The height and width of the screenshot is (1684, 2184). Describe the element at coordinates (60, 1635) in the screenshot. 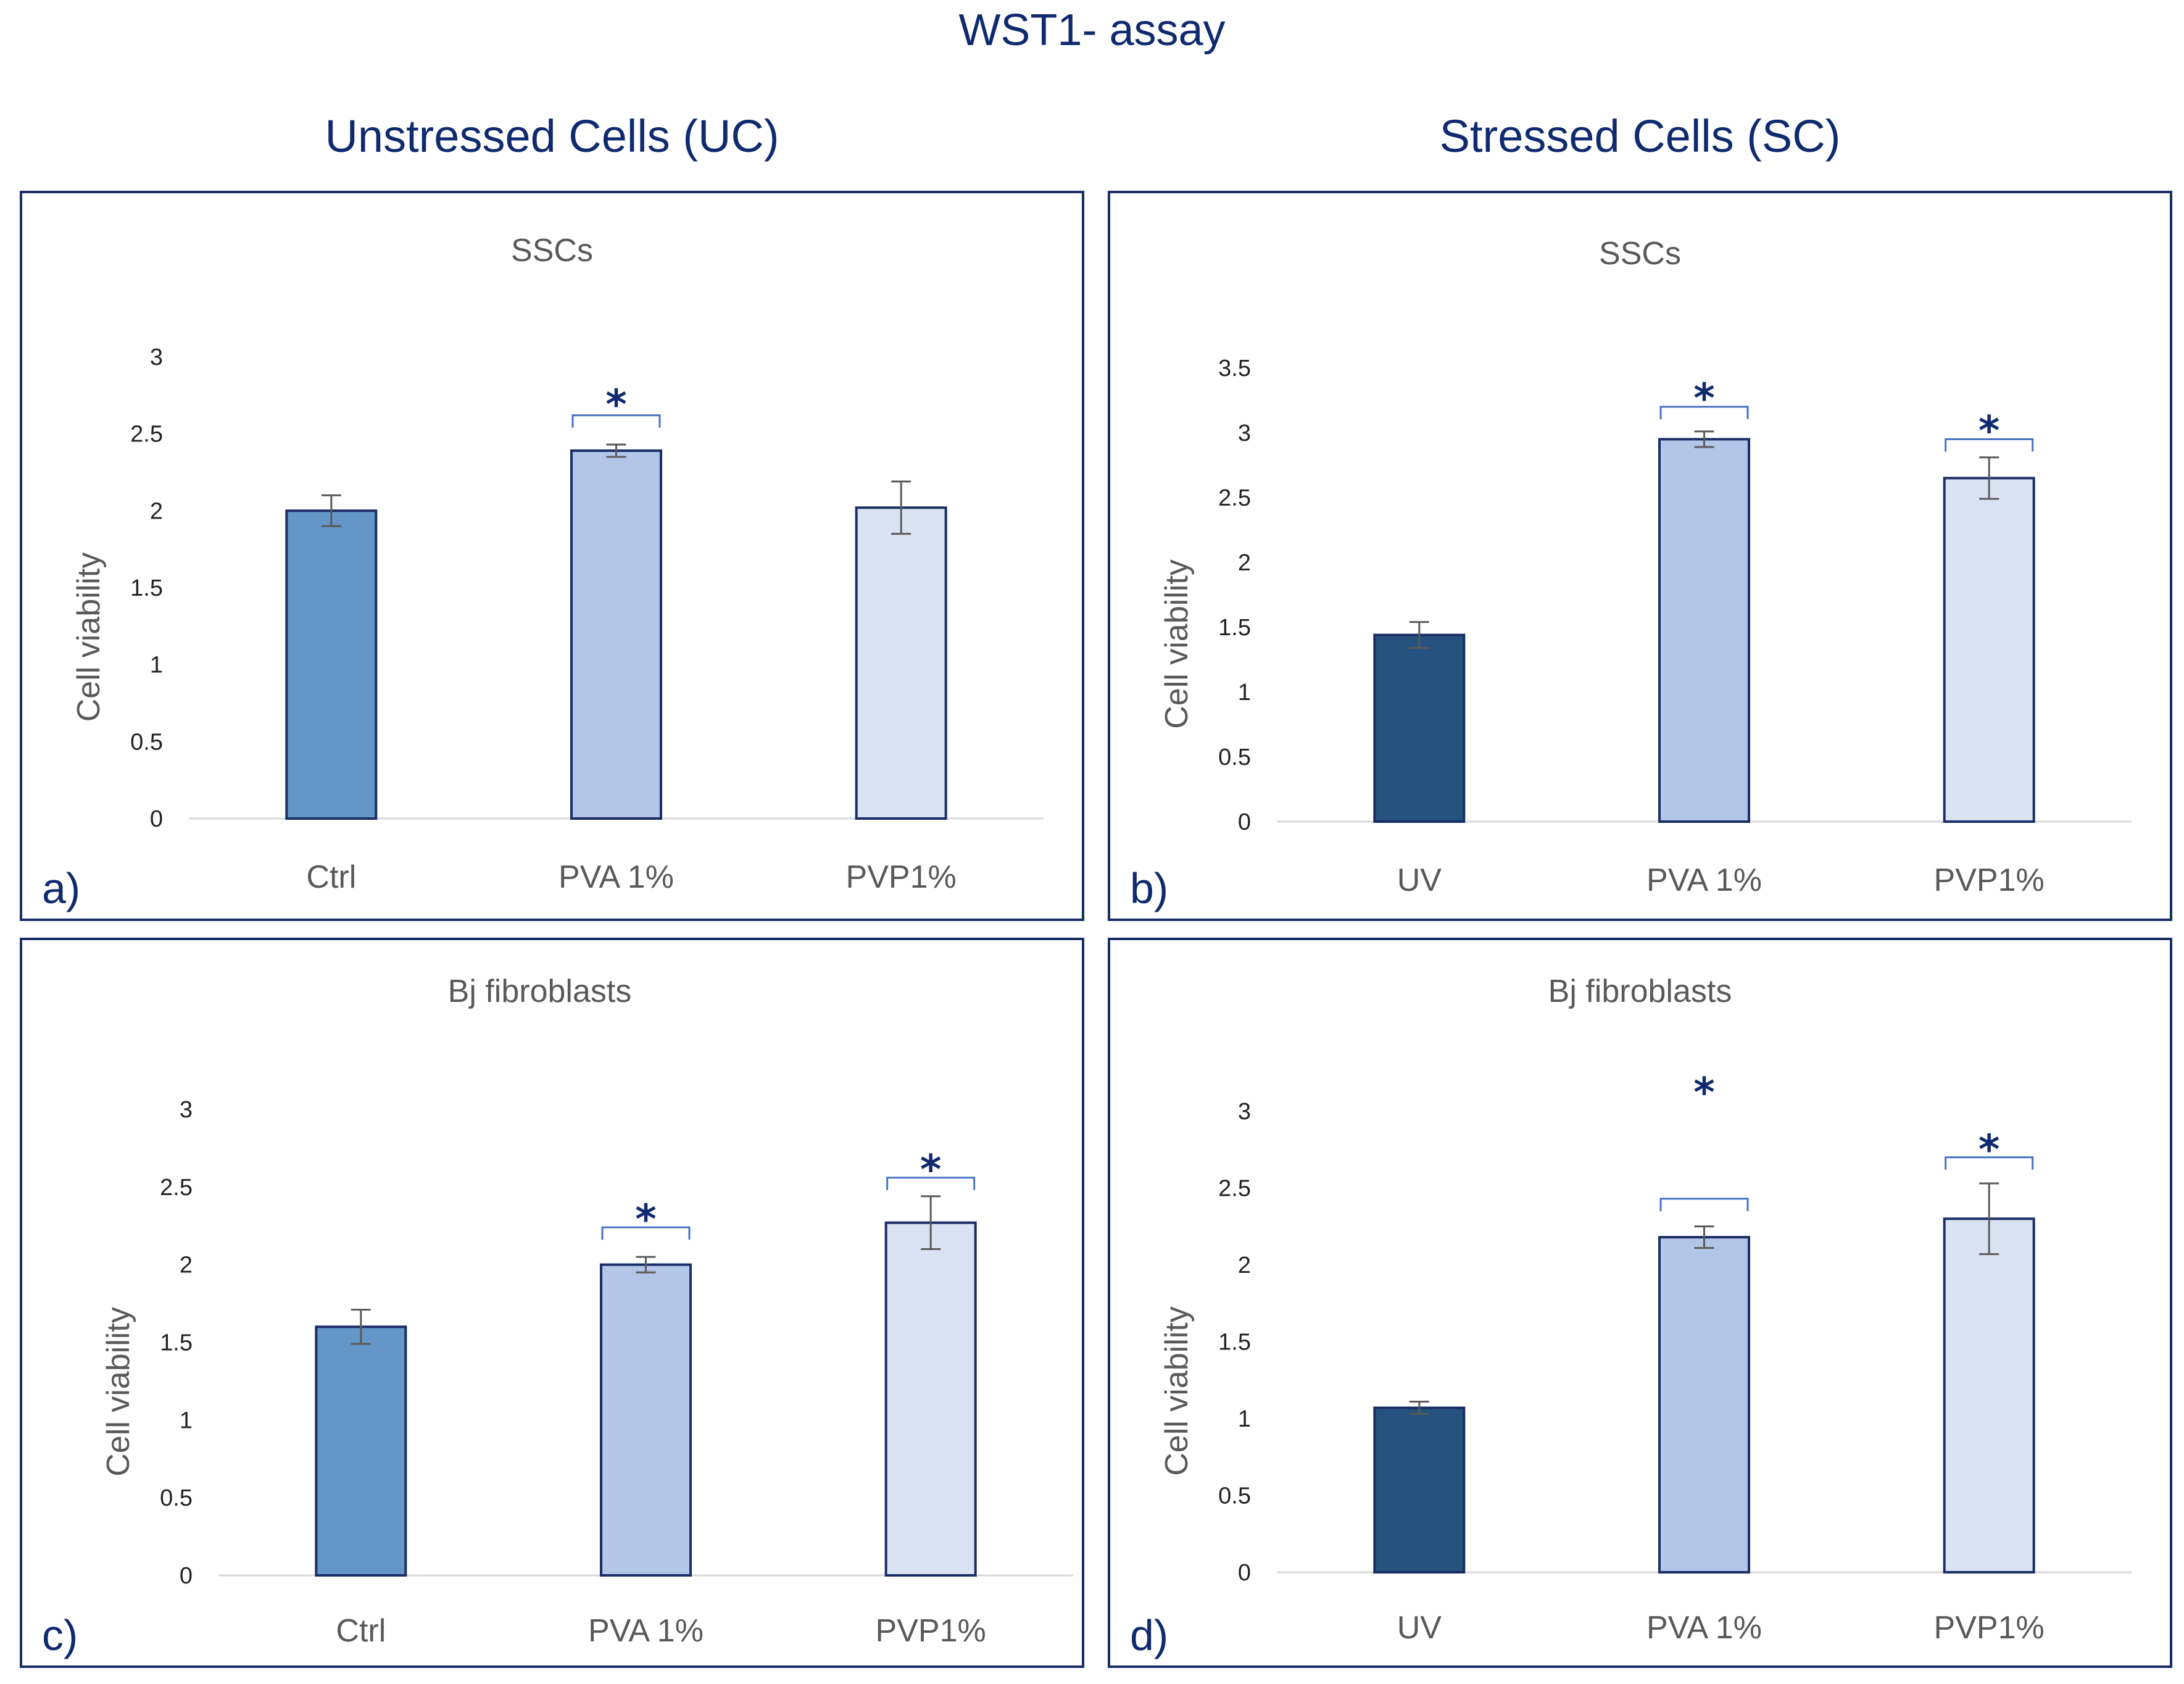

I see `panel-letter: c)` at that location.